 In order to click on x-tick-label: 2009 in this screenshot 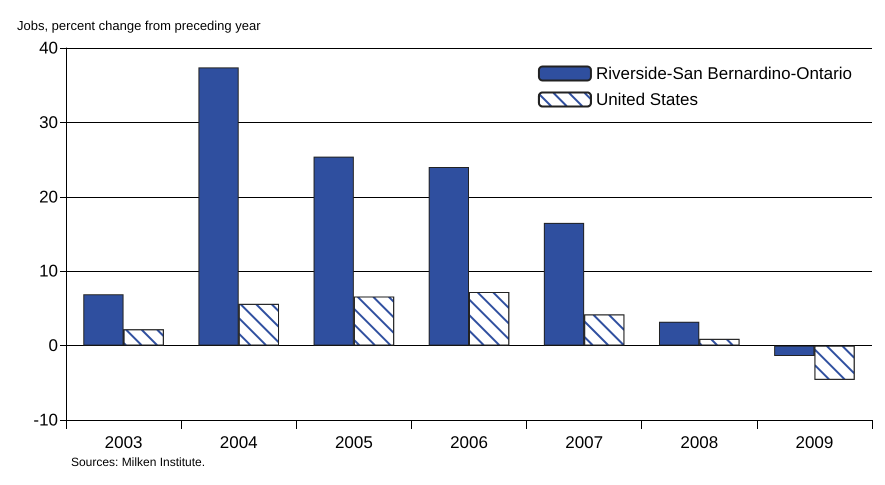, I will do `click(815, 442)`.